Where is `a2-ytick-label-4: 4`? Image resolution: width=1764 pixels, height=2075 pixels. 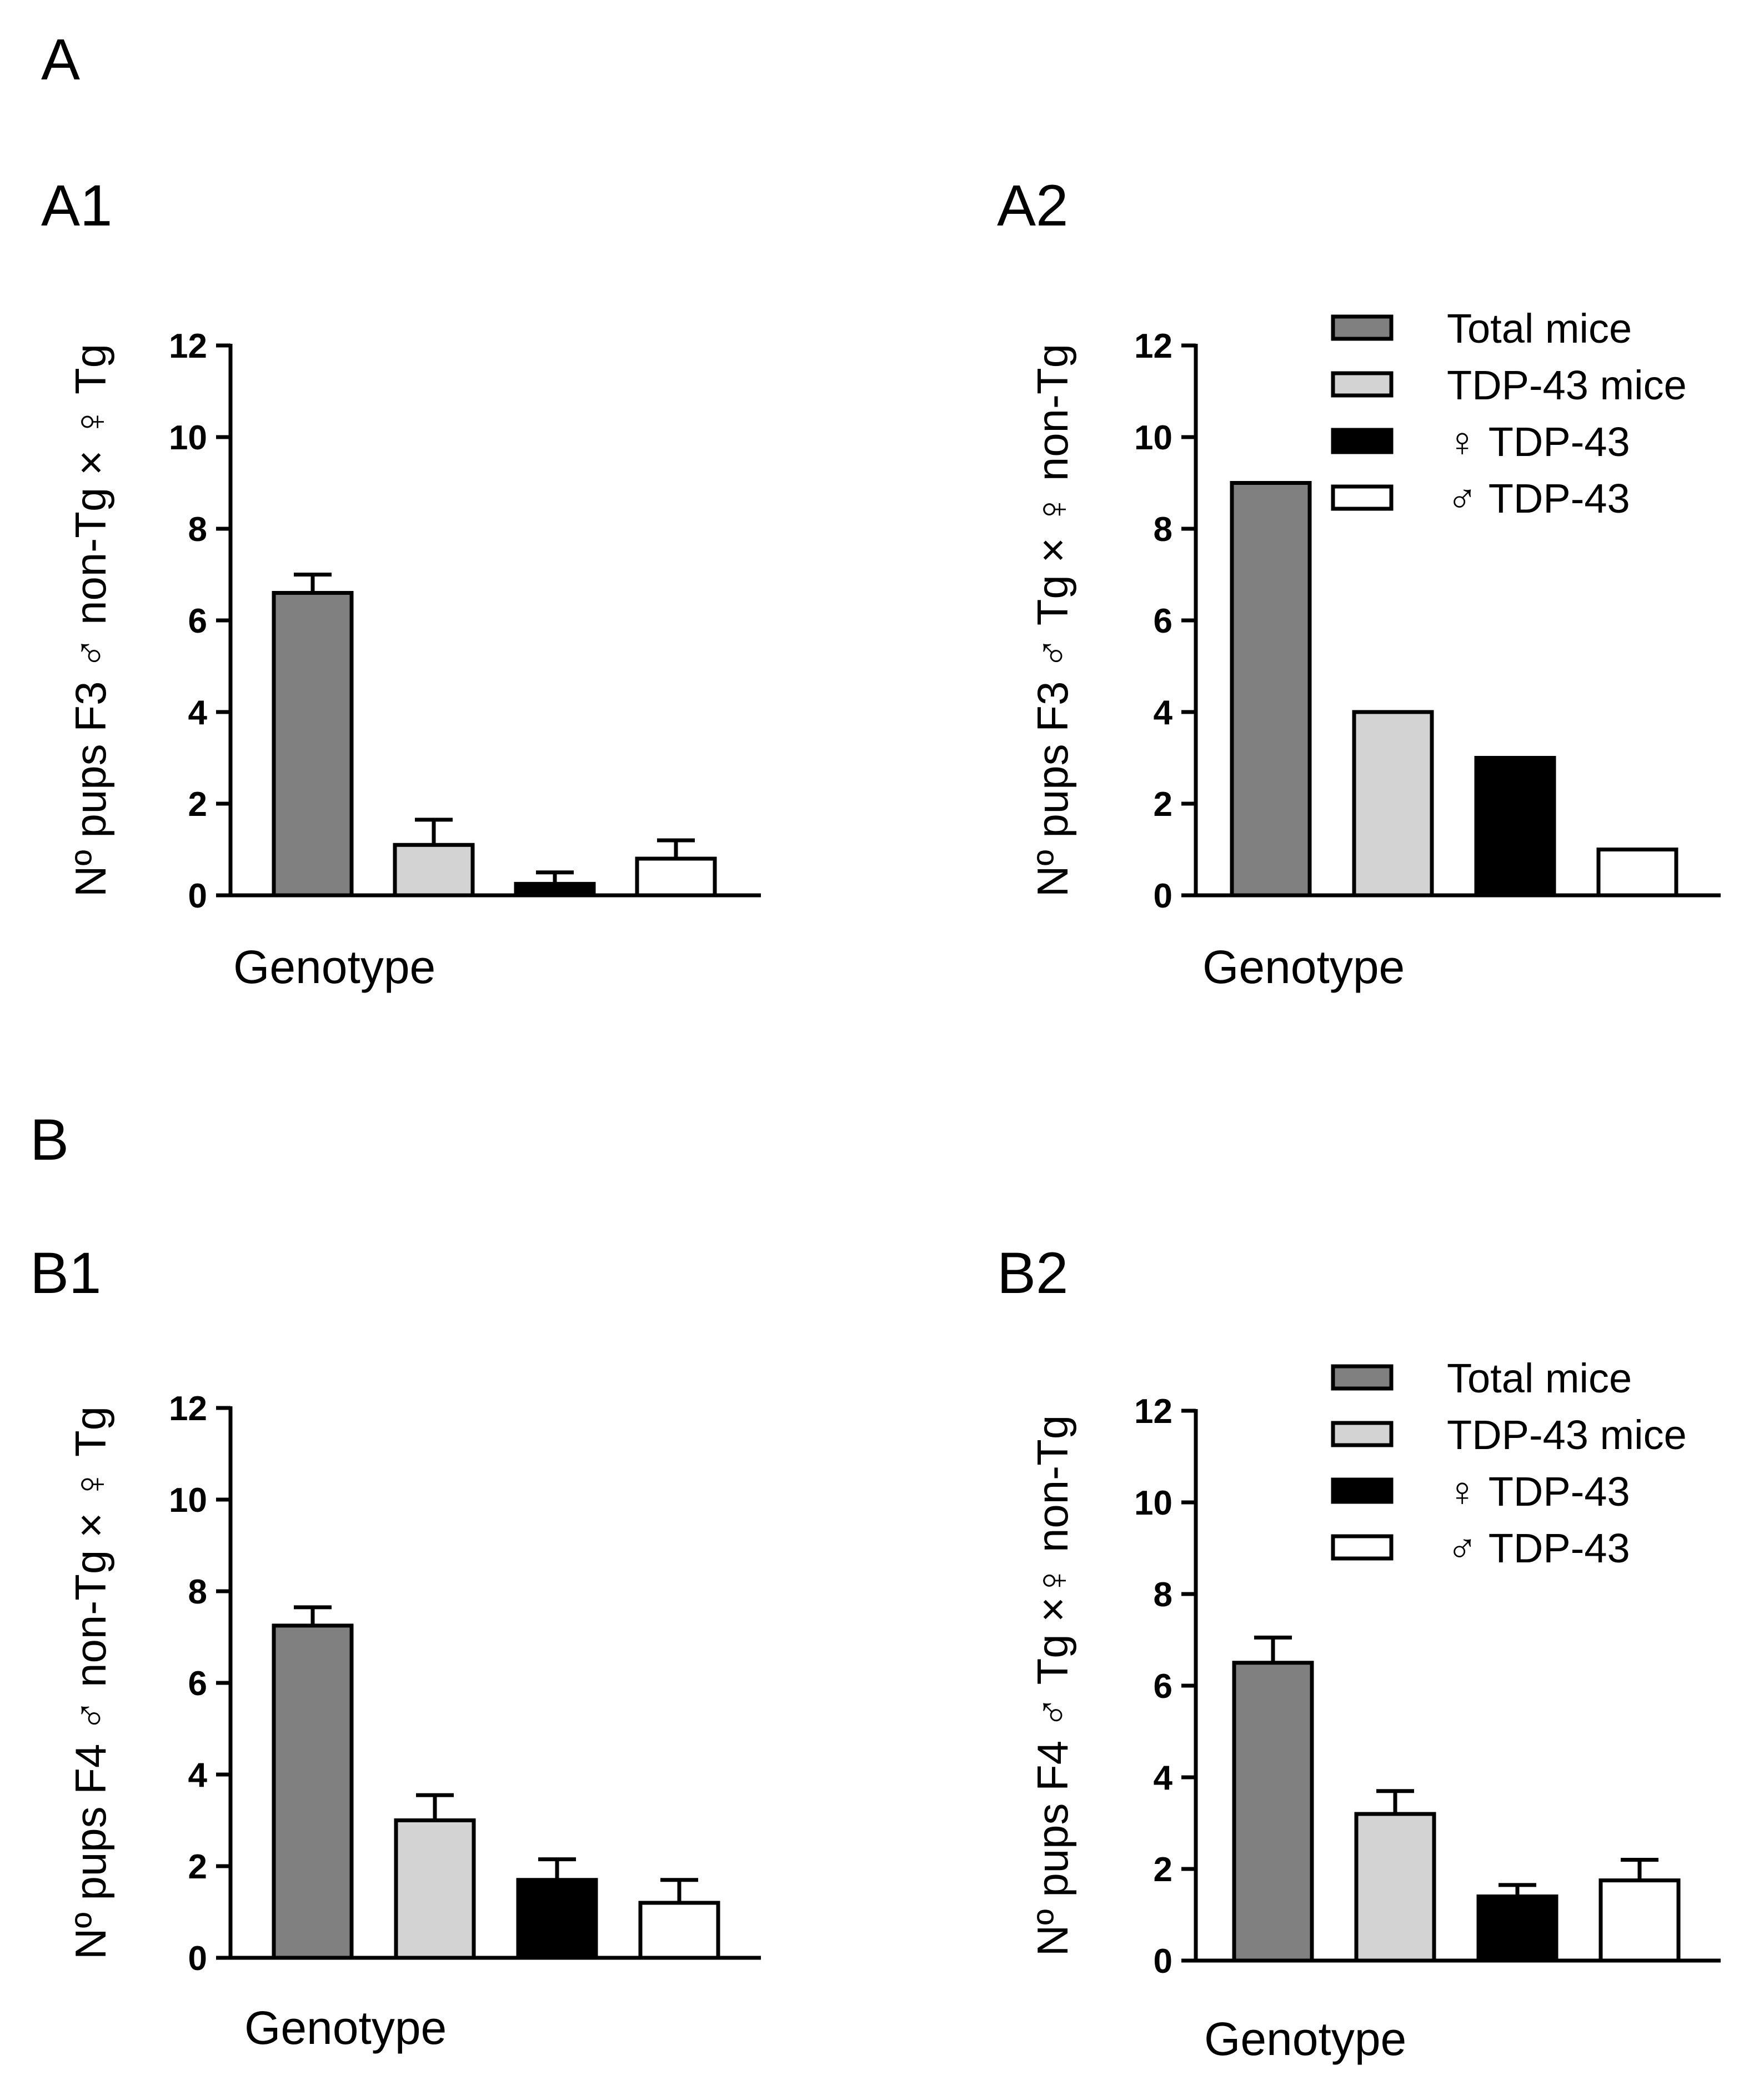
a2-ytick-label-4: 4 is located at coordinates (1163, 713).